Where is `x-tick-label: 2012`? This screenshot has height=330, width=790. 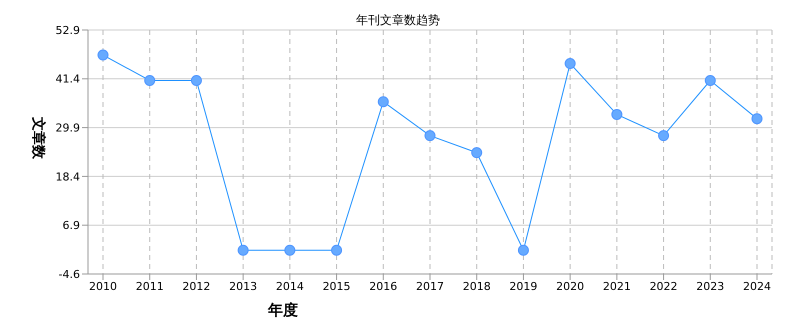
x-tick-label: 2012 is located at coordinates (196, 286).